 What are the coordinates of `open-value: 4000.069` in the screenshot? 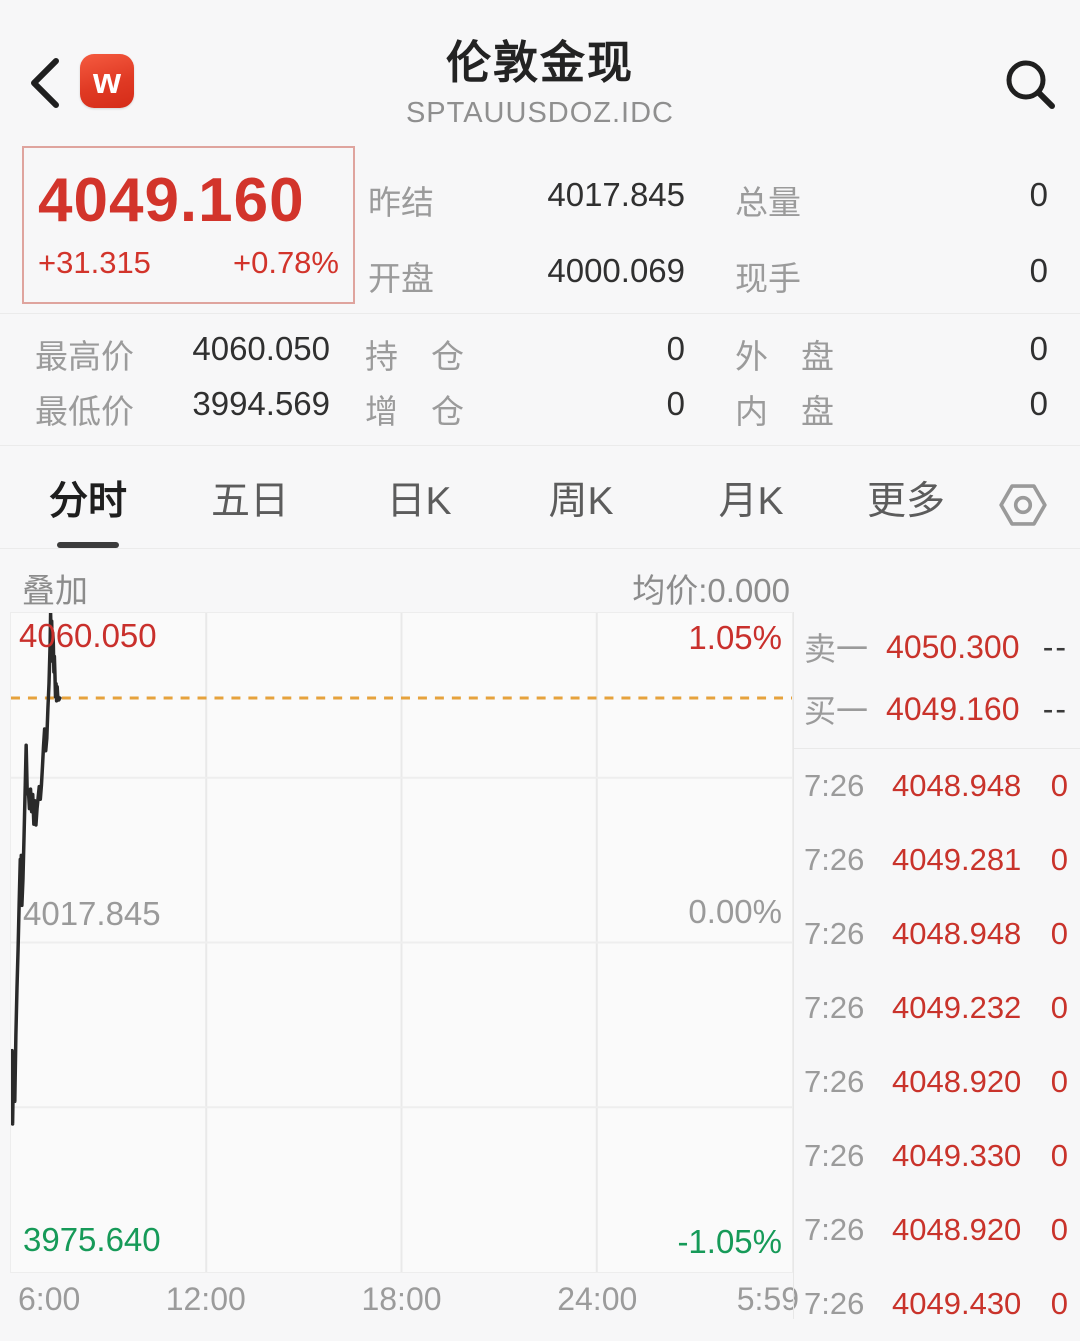 It's located at (616, 270).